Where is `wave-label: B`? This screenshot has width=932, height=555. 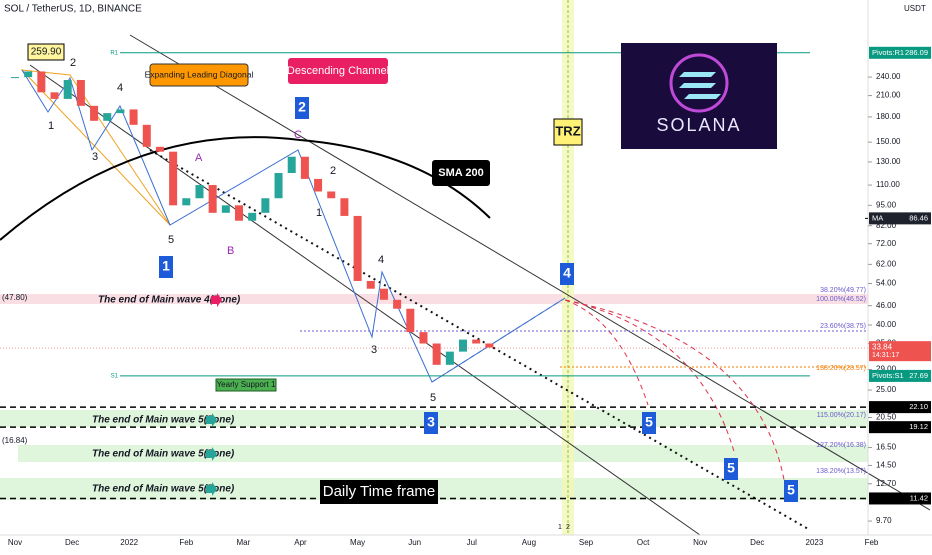 wave-label: B is located at coordinates (230, 251).